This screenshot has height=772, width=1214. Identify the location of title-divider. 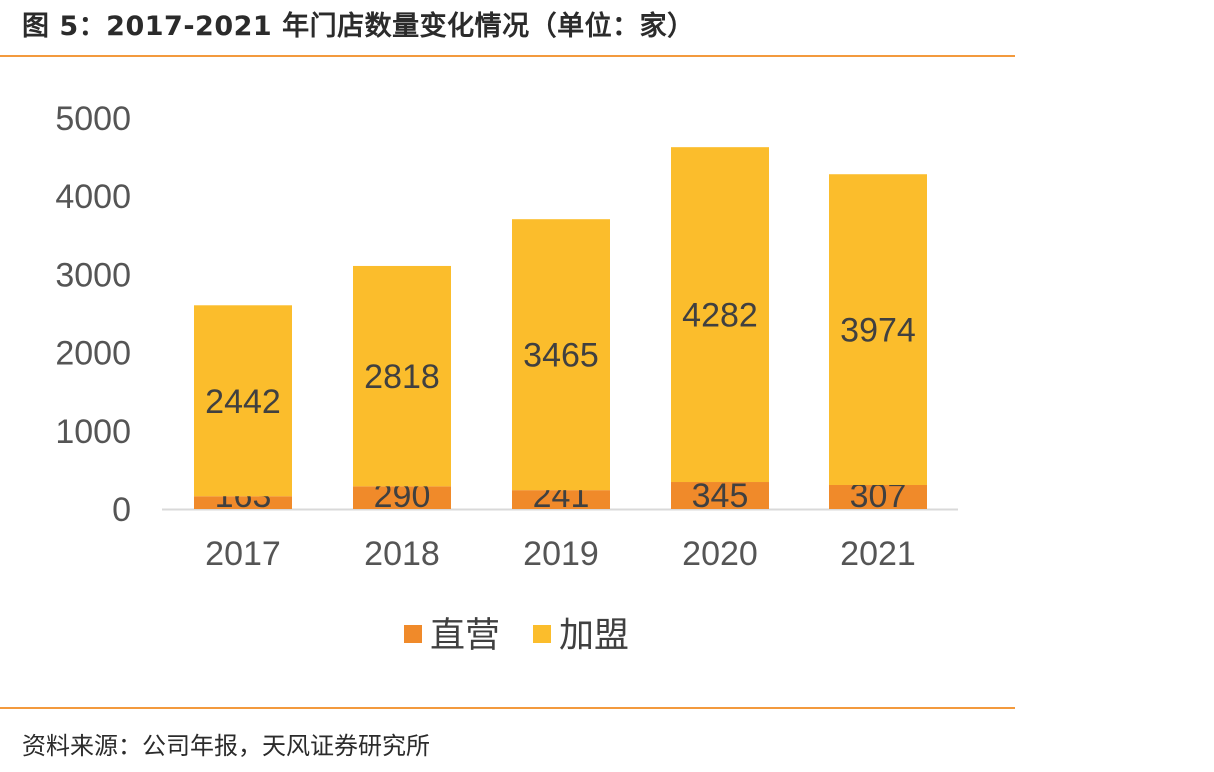
(507, 56).